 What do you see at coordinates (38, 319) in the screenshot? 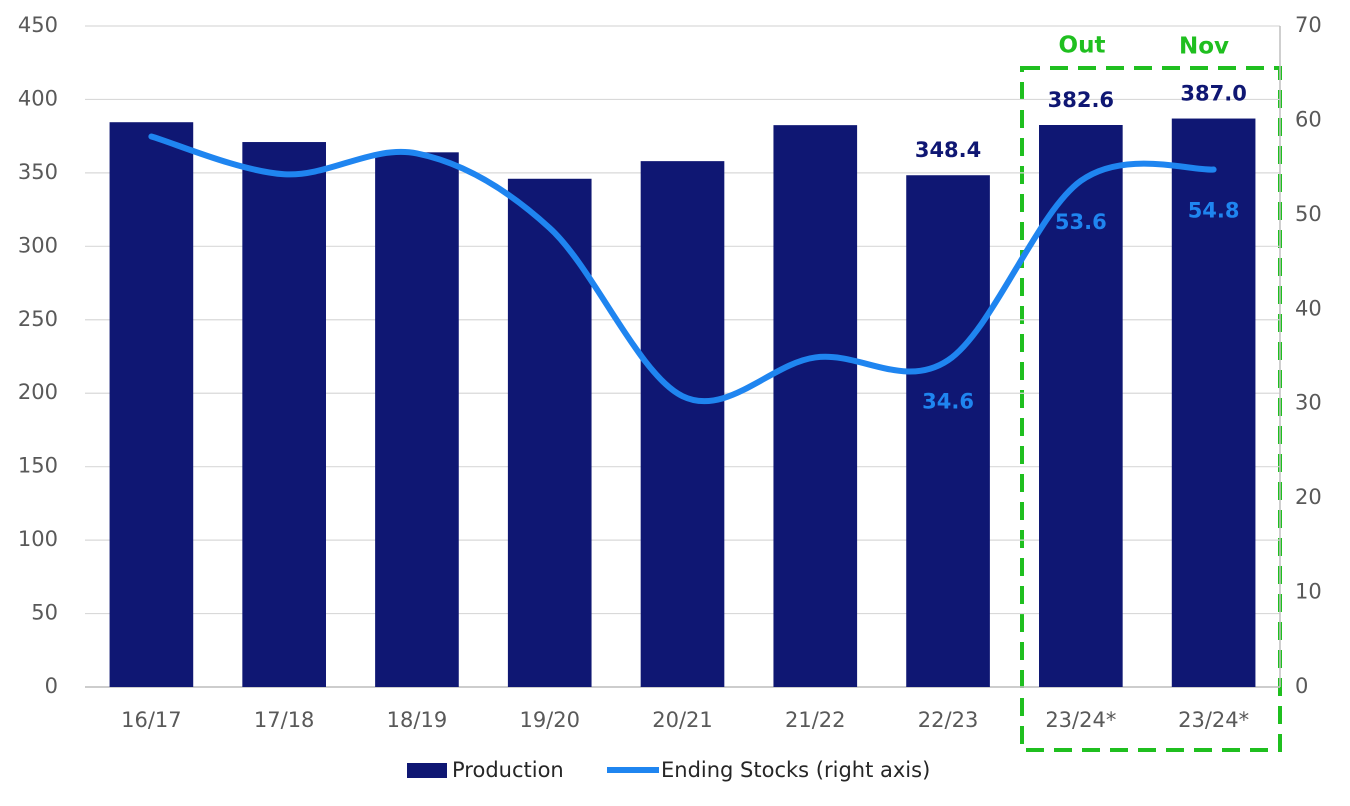
I see `y-tick-label: 250` at bounding box center [38, 319].